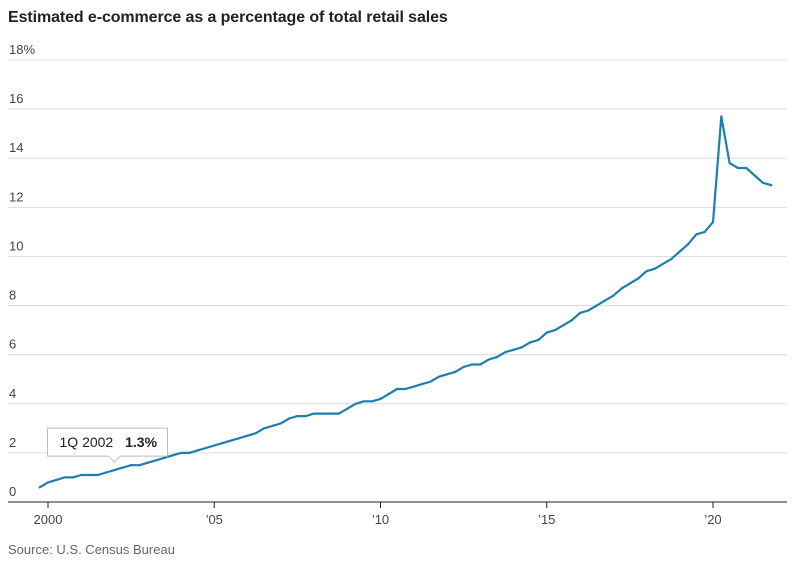  I want to click on x-tick-labels: 2000 ’05 ’10 ’15 ’20, so click(378, 519).